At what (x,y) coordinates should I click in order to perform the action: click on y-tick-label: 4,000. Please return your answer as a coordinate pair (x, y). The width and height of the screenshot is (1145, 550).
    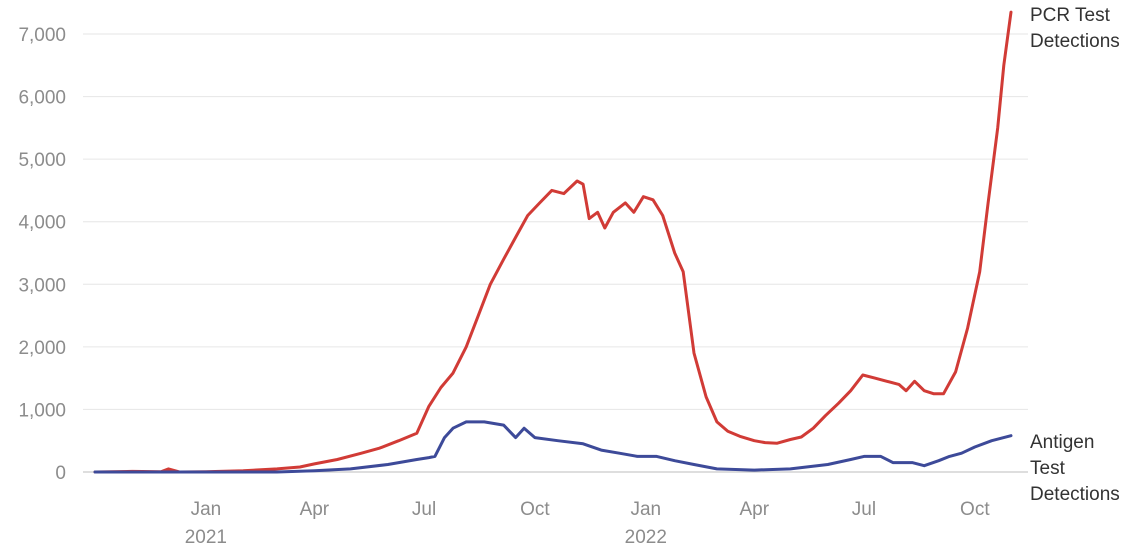
    Looking at the image, I should click on (42, 223).